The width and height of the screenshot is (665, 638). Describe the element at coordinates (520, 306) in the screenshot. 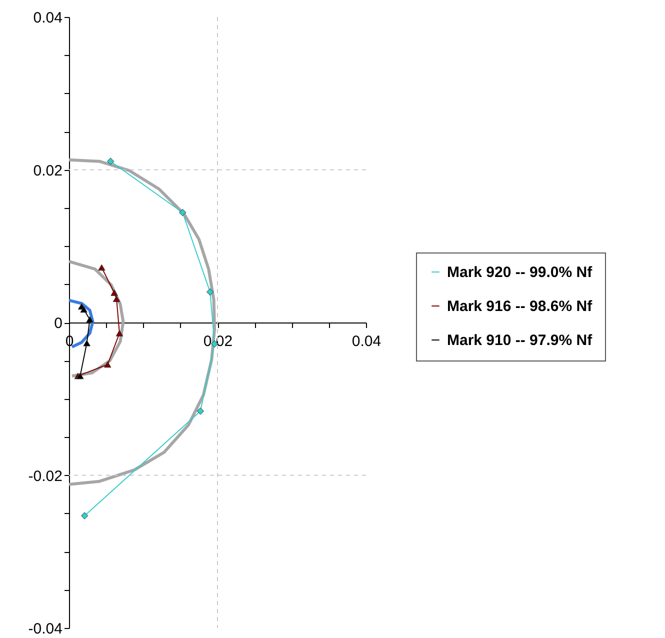

I see `legend-label: Mark 916 -- 98.6% Nf` at that location.